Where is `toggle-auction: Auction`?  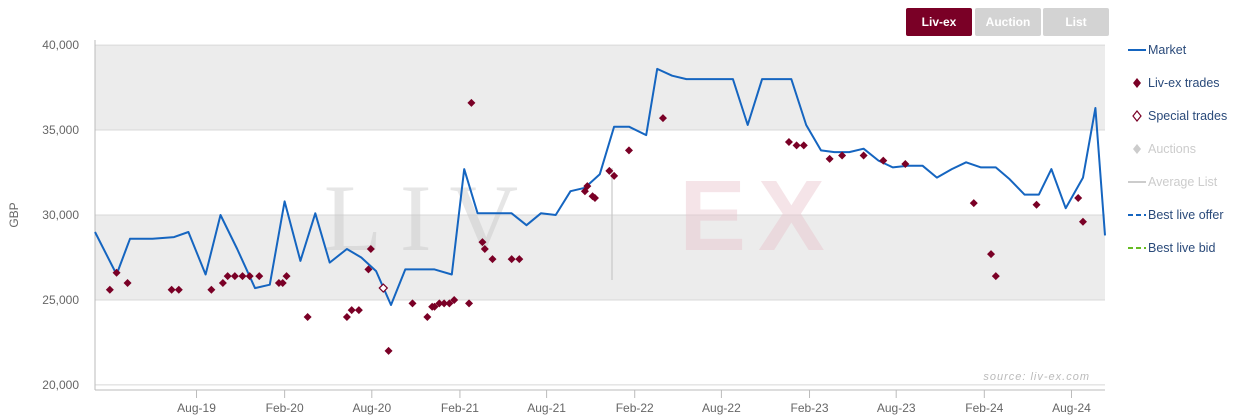
toggle-auction: Auction is located at coordinates (1008, 22).